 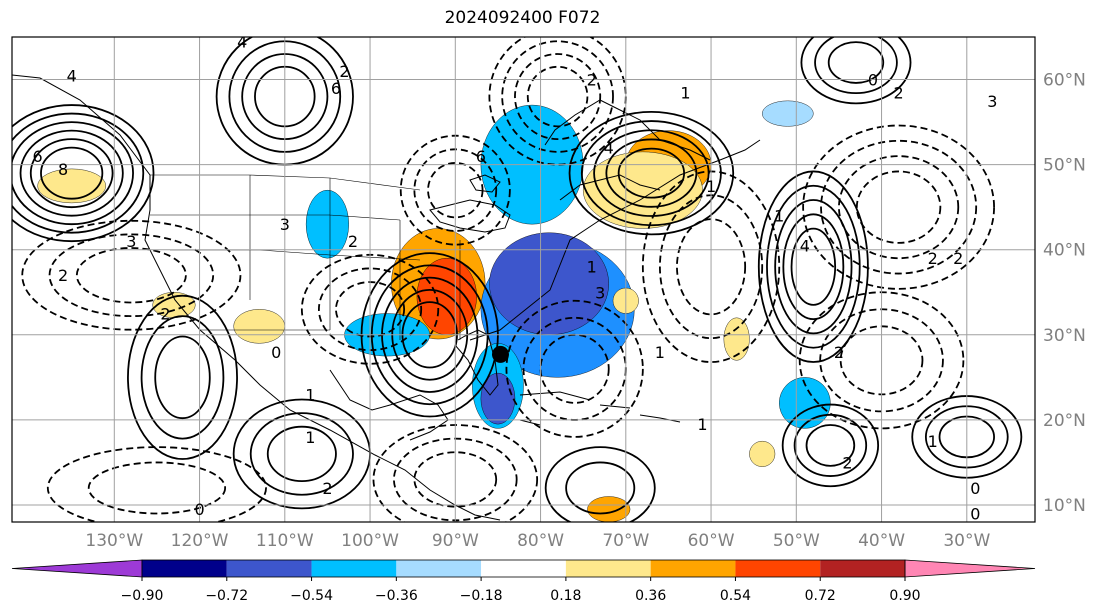 I want to click on longitude-label: 110°W, so click(x=285, y=541).